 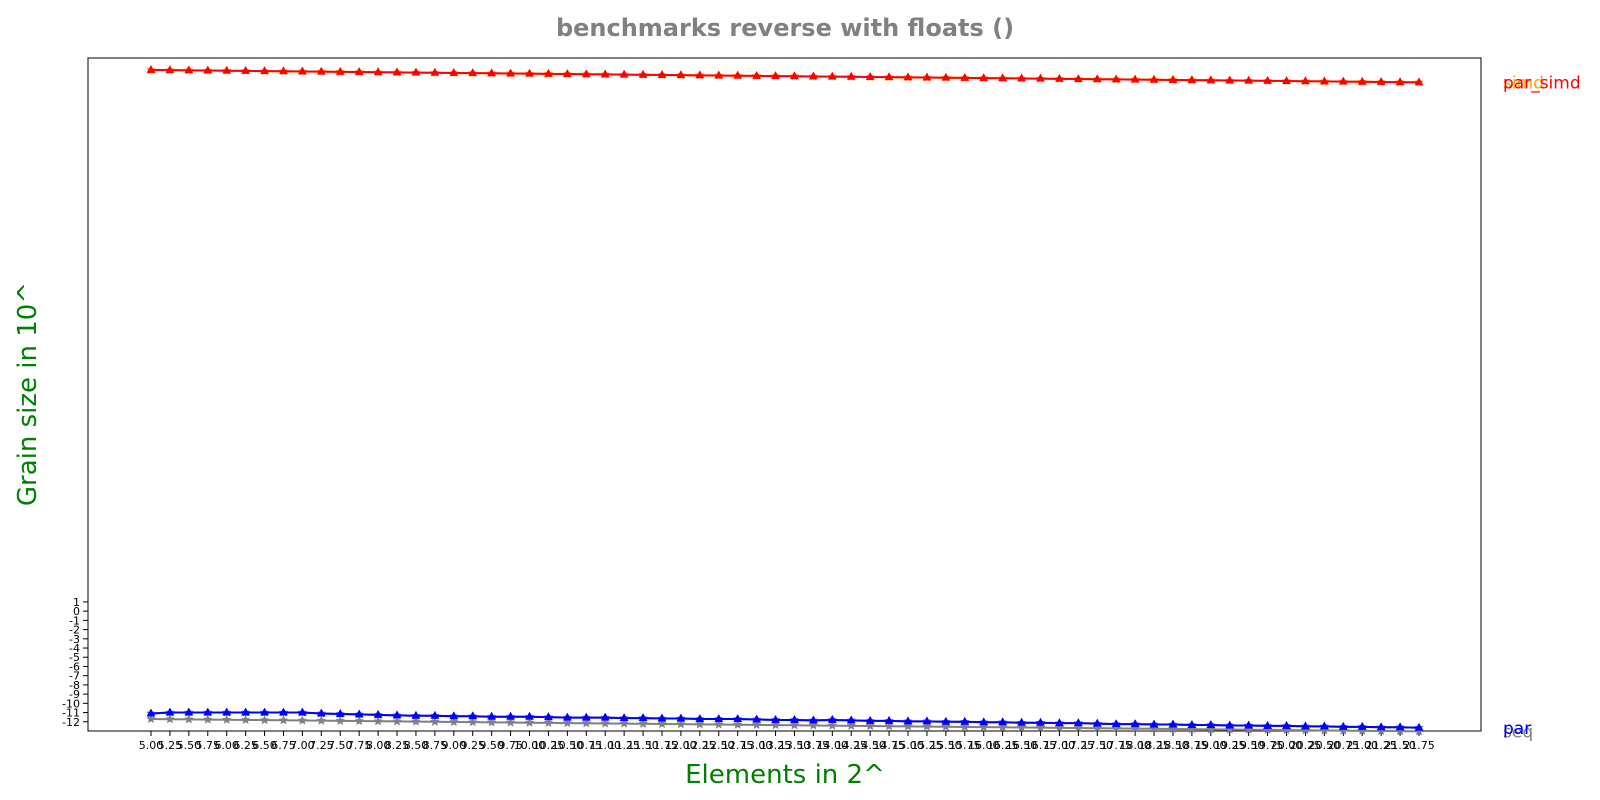 What do you see at coordinates (1381, 745) in the screenshot?
I see `x-tick-label: 21.25` at bounding box center [1381, 745].